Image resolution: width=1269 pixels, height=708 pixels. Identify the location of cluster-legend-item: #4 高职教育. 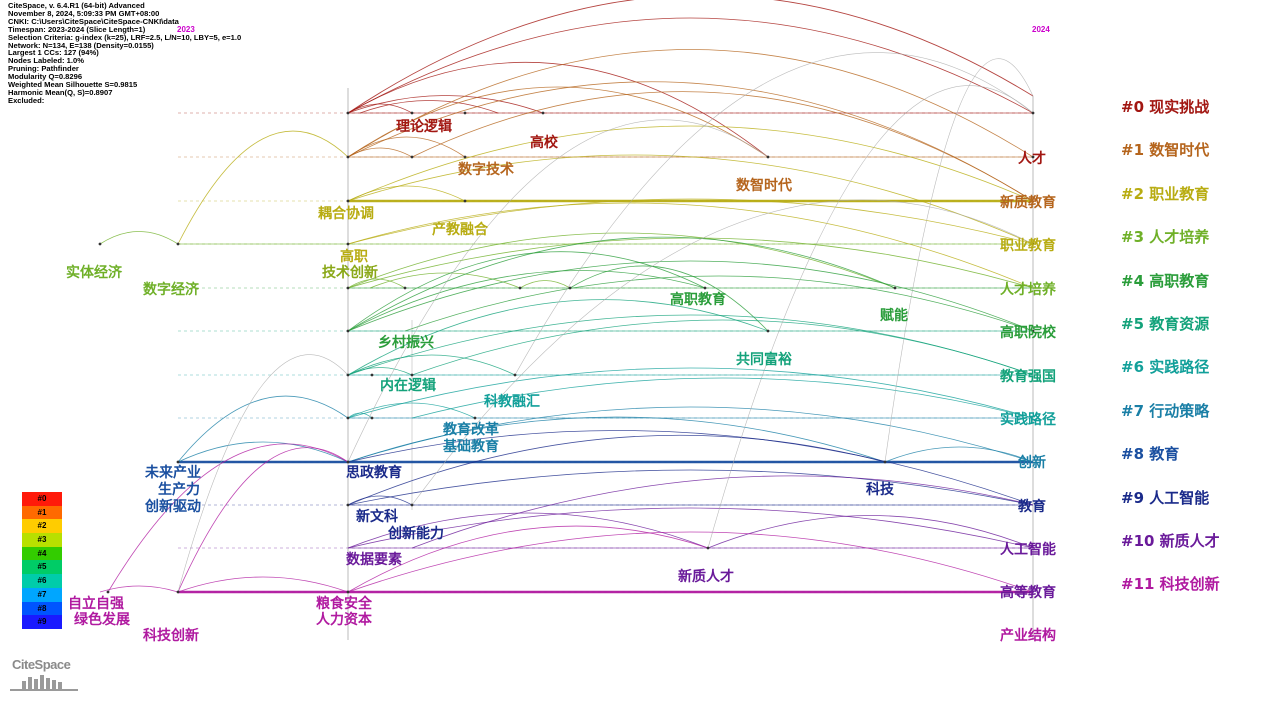
(1165, 280).